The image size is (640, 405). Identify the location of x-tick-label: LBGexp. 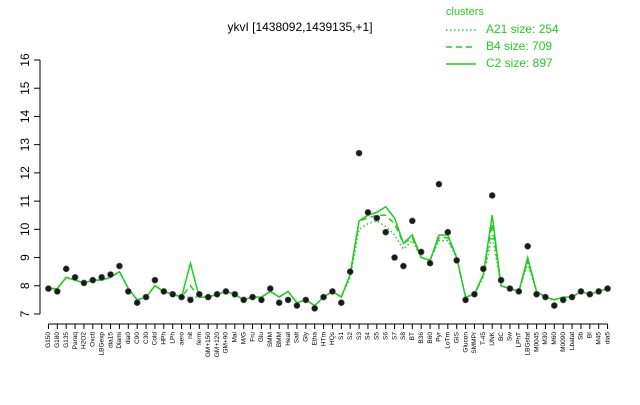
(101, 344).